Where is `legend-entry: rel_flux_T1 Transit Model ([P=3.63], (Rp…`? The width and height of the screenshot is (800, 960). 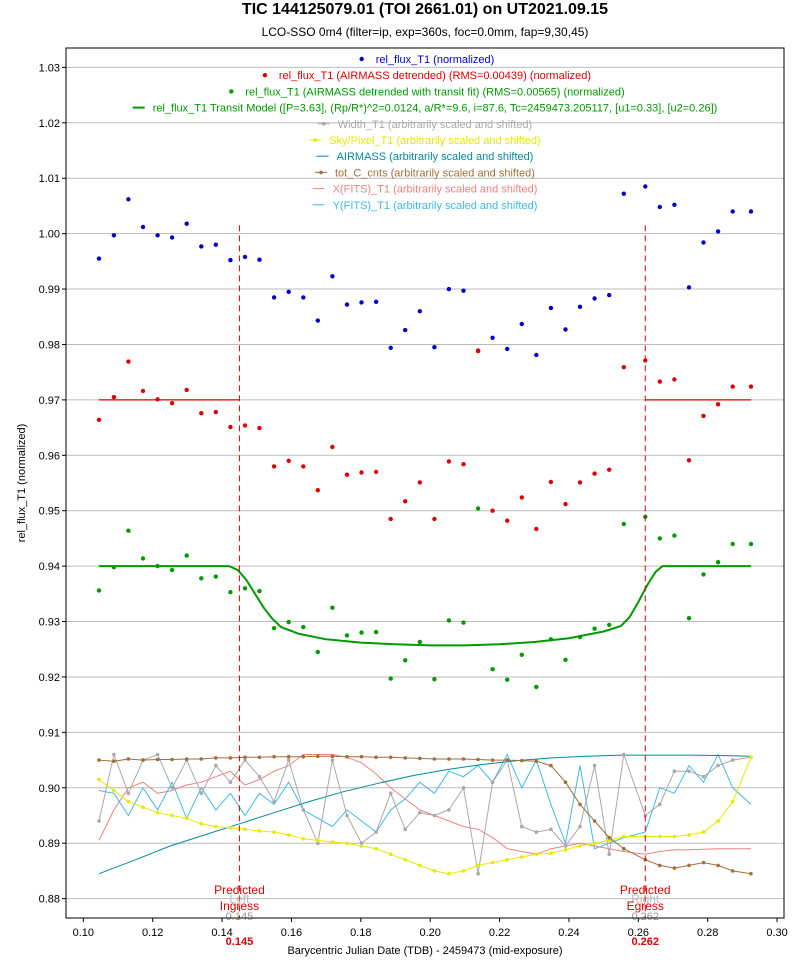 legend-entry: rel_flux_T1 Transit Model ([P=3.63], (Rp… is located at coordinates (424, 109).